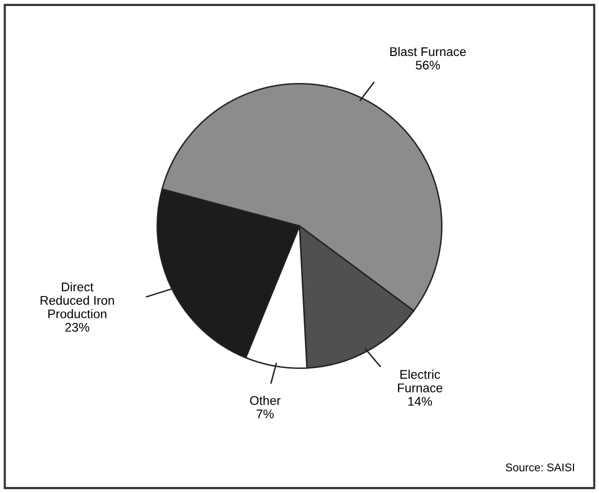  I want to click on data-label: 7%, so click(265, 414).